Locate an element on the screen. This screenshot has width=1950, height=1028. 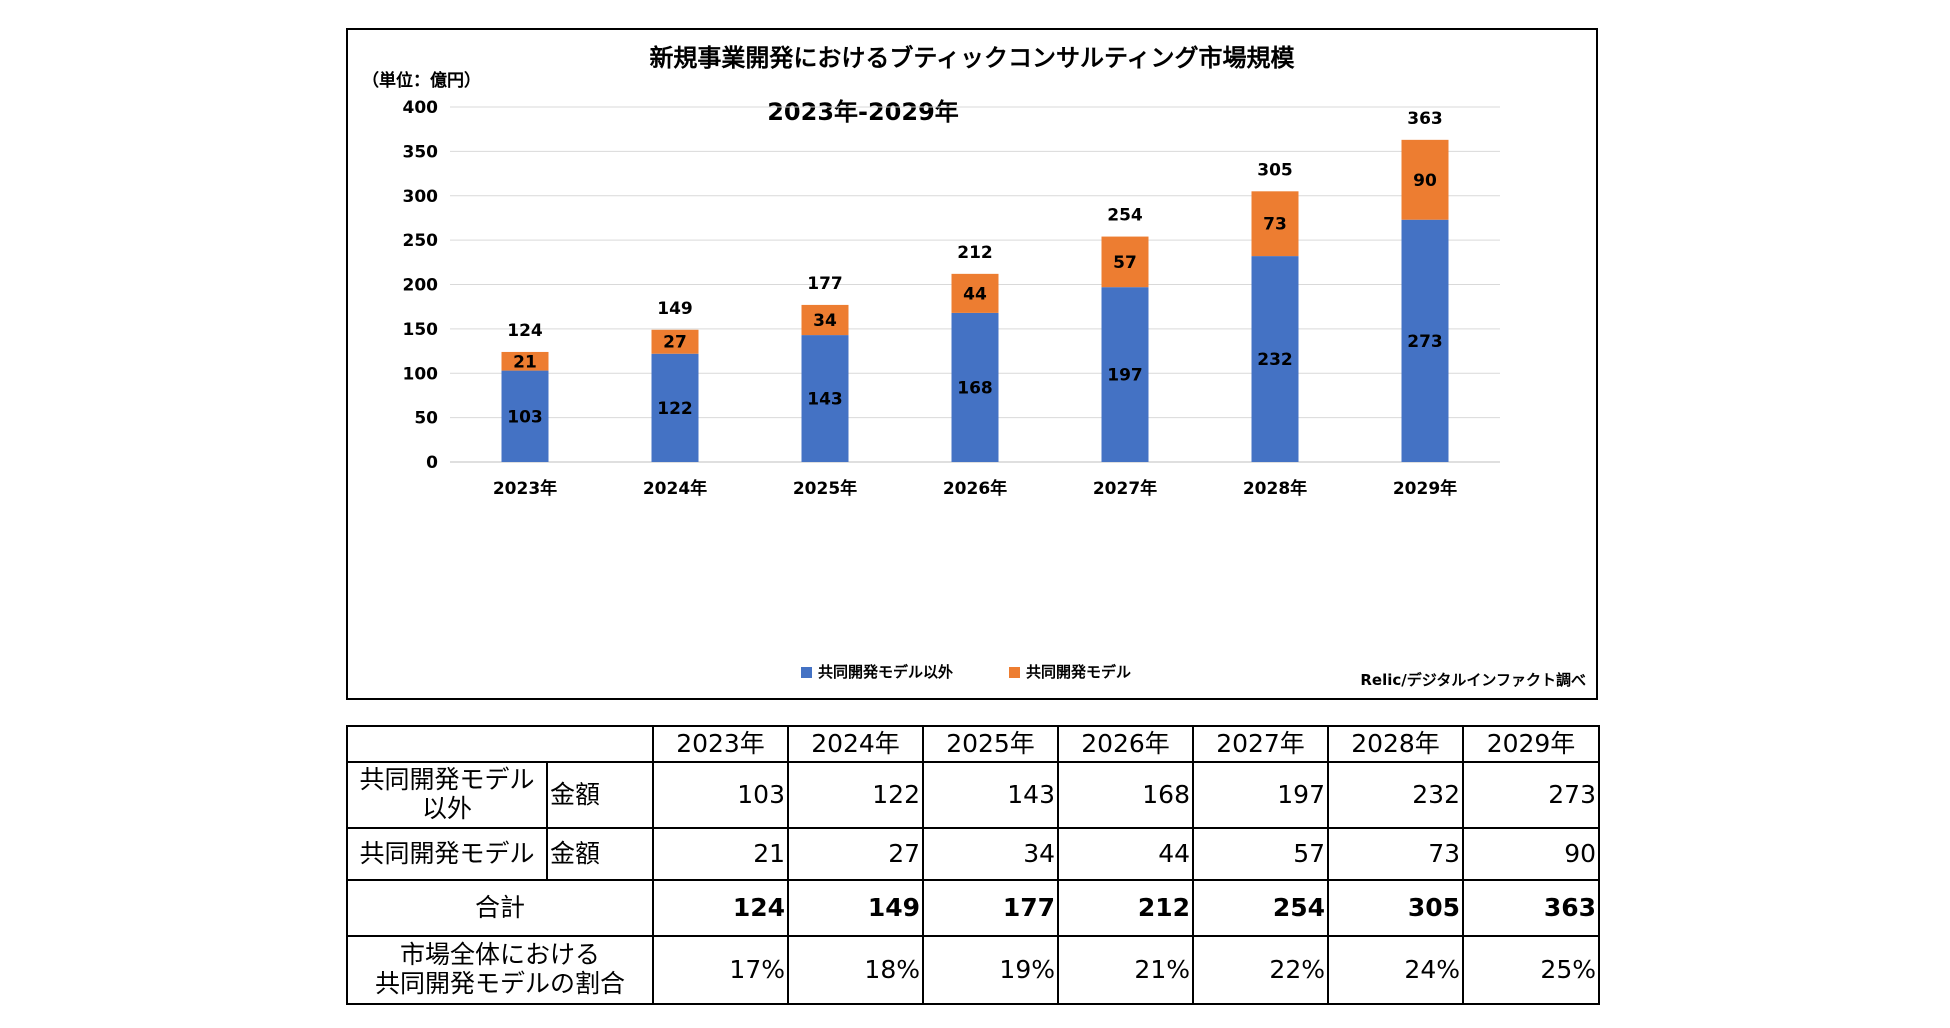
table-cell: 18% is located at coordinates (855, 970).